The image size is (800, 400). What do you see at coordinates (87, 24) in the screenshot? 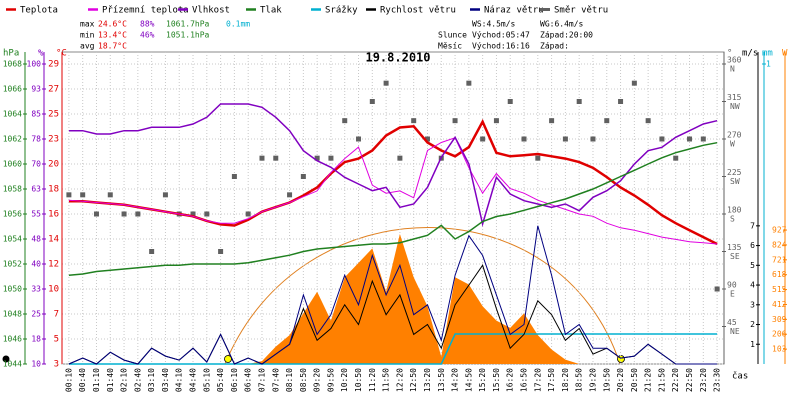
I see `stat-text: max` at bounding box center [87, 24].